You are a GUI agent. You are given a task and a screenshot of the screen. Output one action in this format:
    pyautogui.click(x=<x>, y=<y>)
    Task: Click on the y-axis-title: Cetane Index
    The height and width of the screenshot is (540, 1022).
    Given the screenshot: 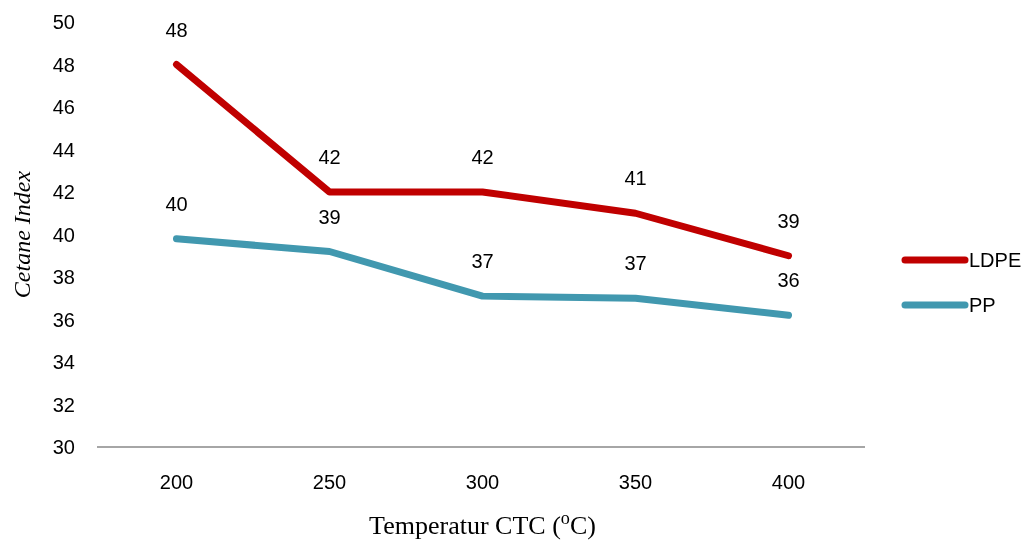 What is the action you would take?
    pyautogui.click(x=22, y=234)
    